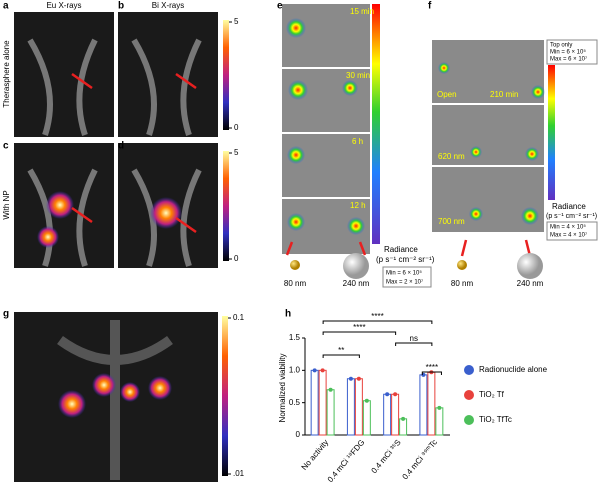 The height and width of the screenshot is (493, 600). Describe the element at coordinates (295, 402) in the screenshot. I see `y-tick-label: 0.5` at that location.